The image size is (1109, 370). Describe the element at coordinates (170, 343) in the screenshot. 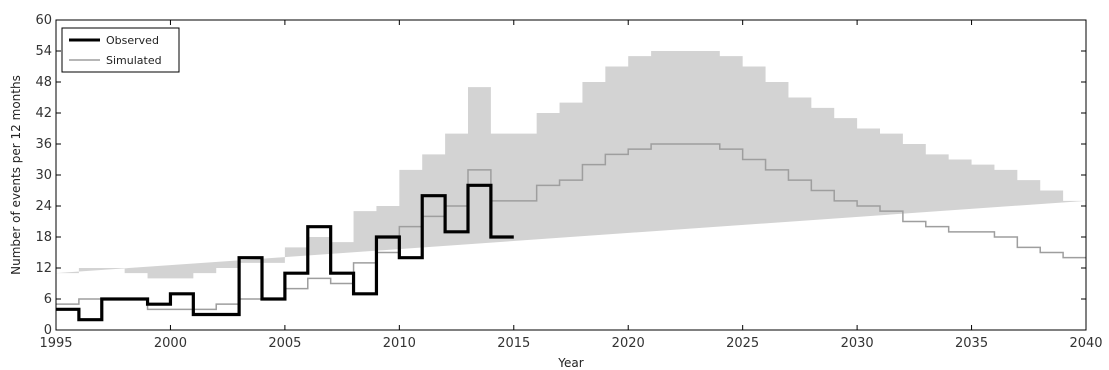

I see `x-tick-label: 2000` at that location.